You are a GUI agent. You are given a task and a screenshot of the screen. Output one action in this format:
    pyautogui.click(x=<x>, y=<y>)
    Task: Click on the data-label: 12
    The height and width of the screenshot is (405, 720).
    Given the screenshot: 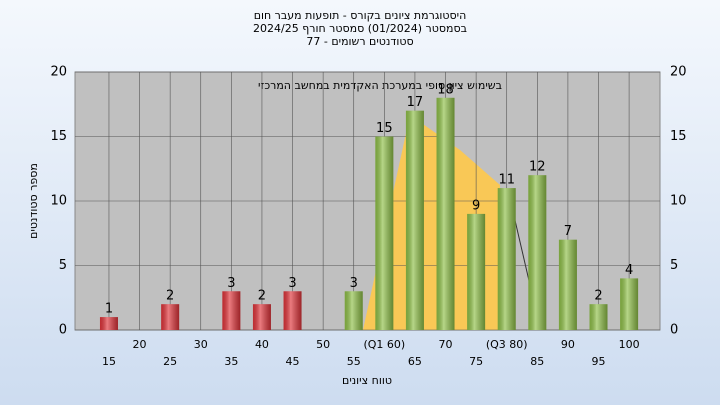 What is the action you would take?
    pyautogui.click(x=537, y=167)
    